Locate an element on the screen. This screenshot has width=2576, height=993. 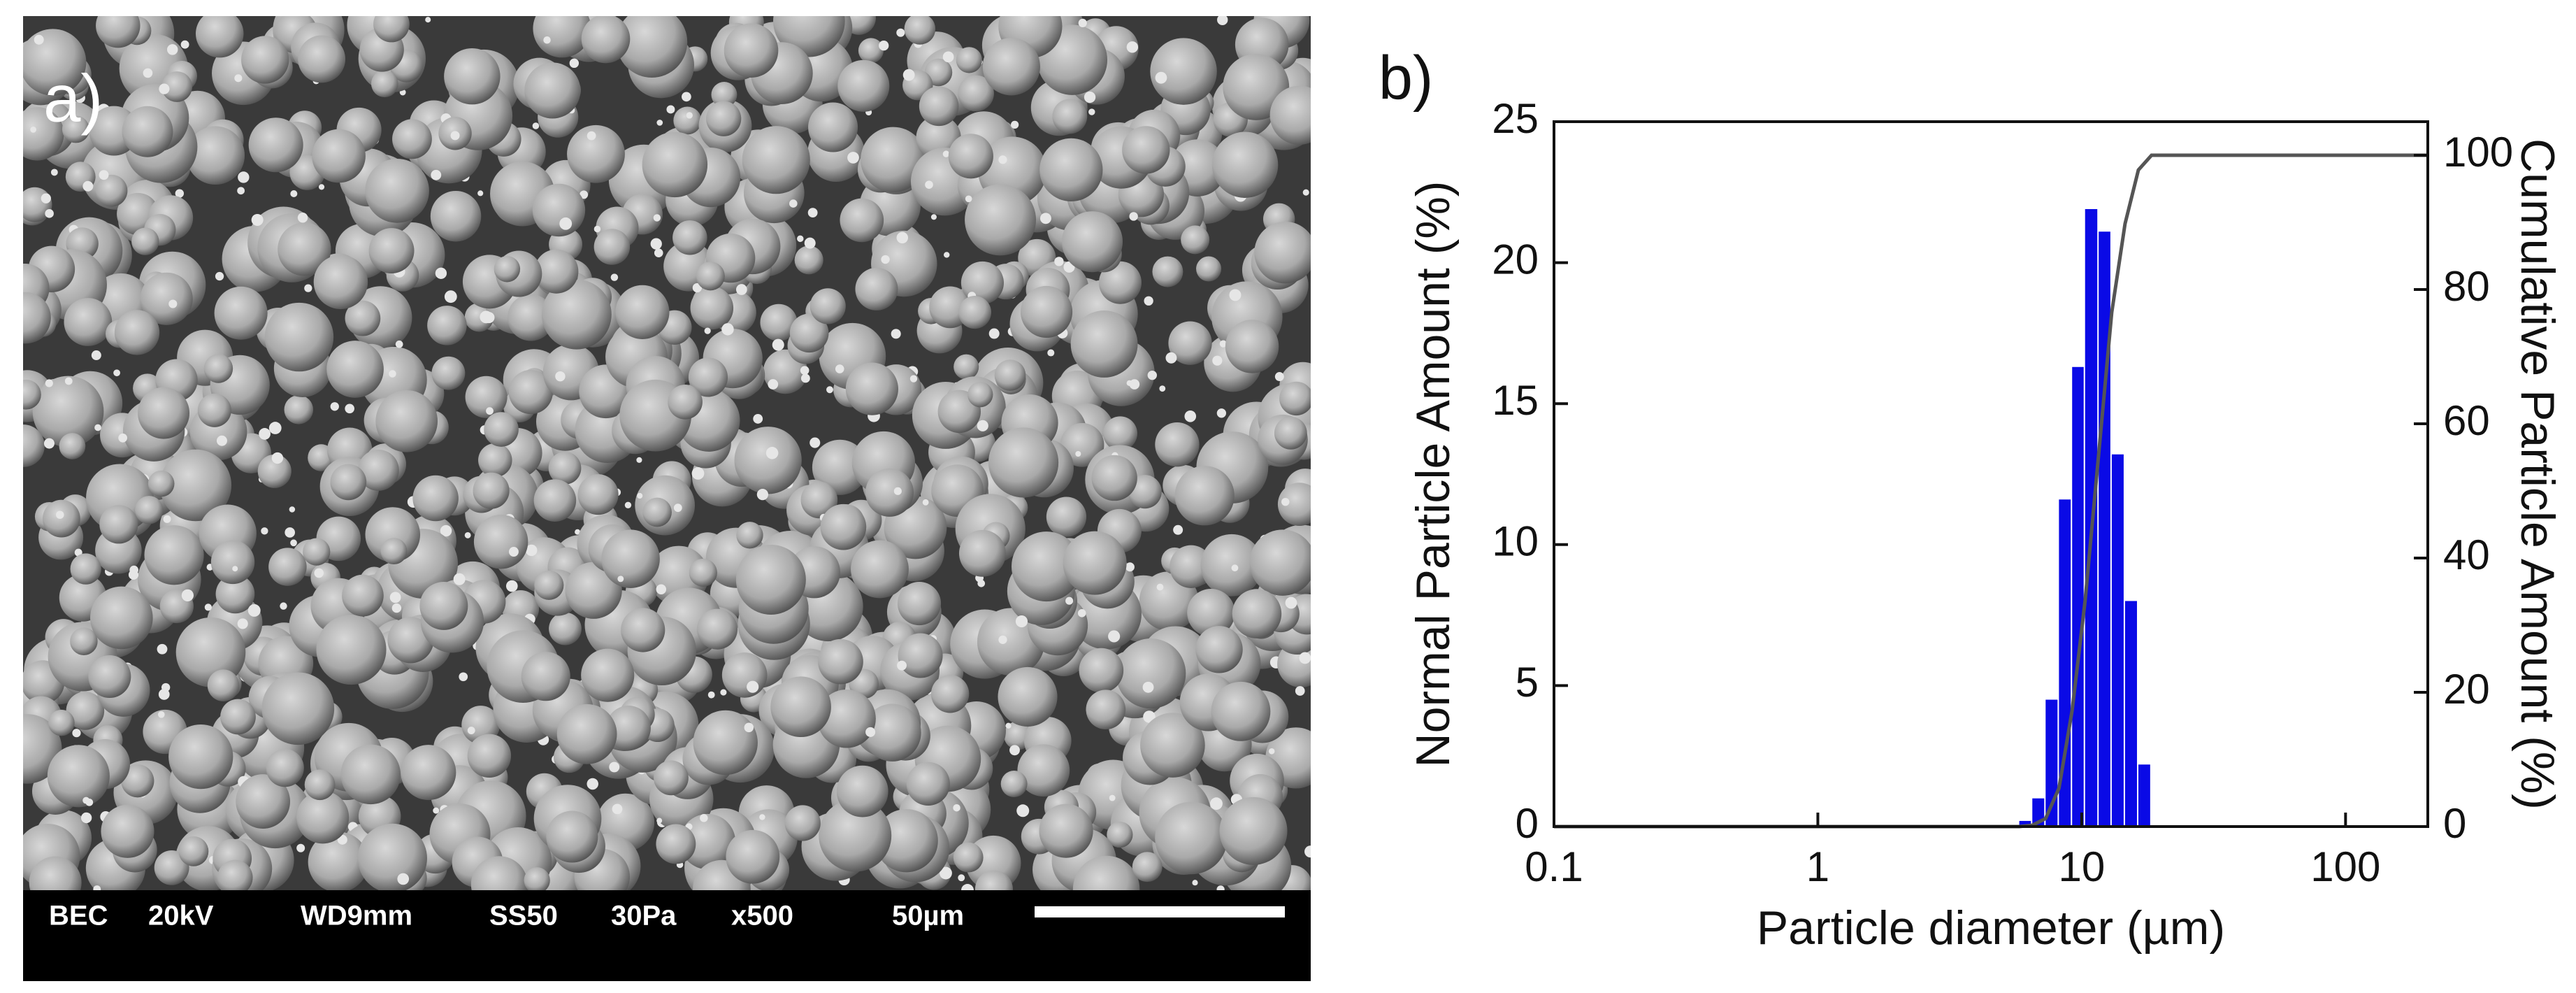
y2-tick-label: 60 is located at coordinates (2466, 420).